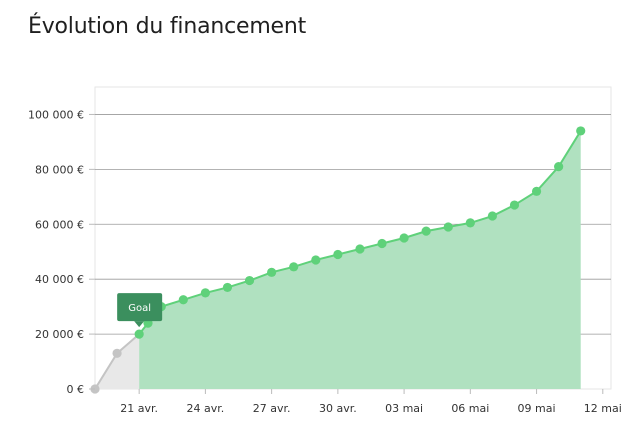 Image resolution: width=629 pixels, height=435 pixels. What do you see at coordinates (338, 408) in the screenshot?
I see `x-tick-label: 30 avr.` at bounding box center [338, 408].